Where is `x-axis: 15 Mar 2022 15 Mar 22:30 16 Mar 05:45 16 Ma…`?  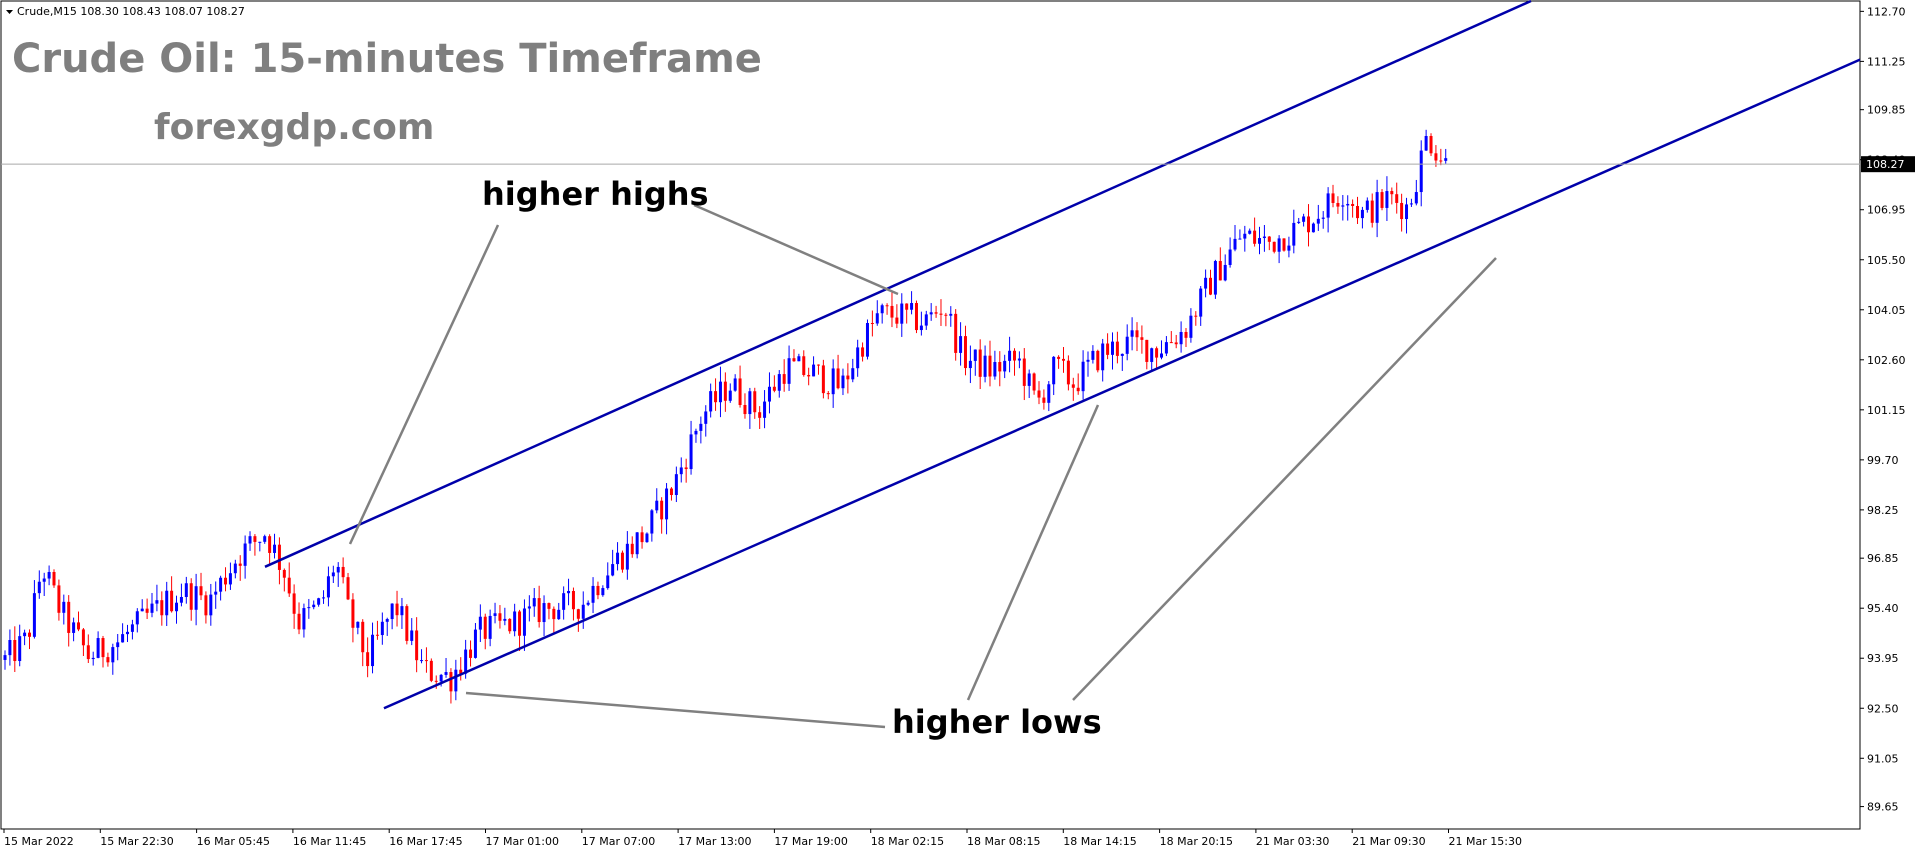
x-axis: 15 Mar 2022 15 Mar 22:30 16 Mar 05:45 16 Ma… is located at coordinates (762, 838).